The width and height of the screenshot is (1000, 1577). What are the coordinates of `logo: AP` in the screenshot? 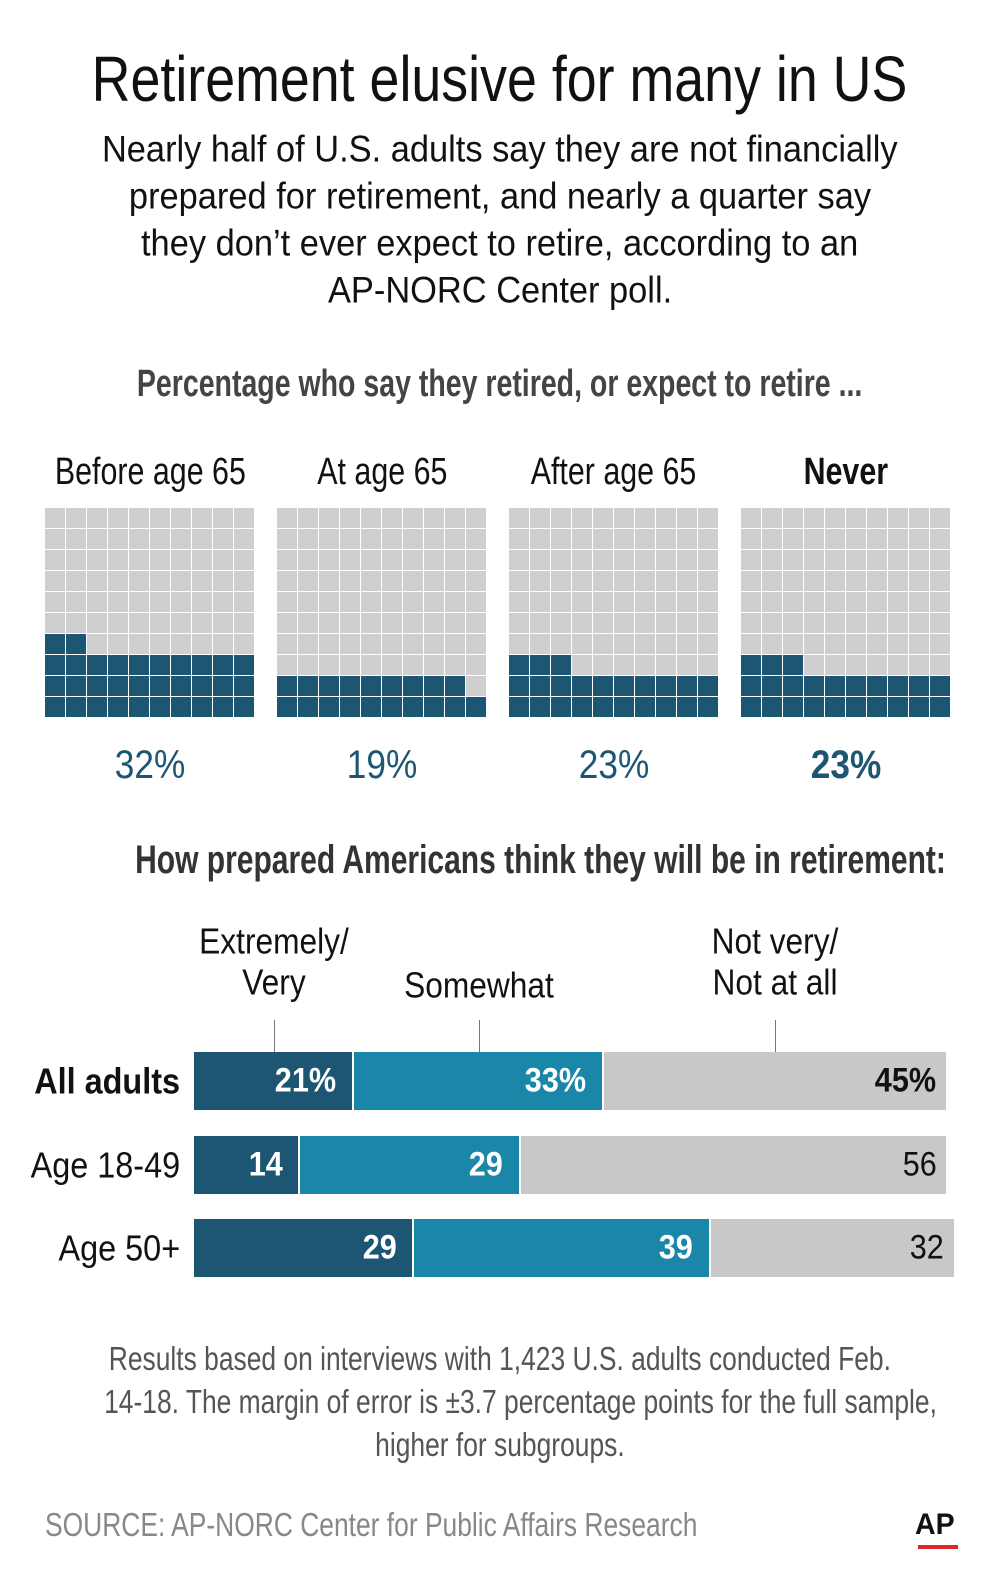 It's located at (935, 1525).